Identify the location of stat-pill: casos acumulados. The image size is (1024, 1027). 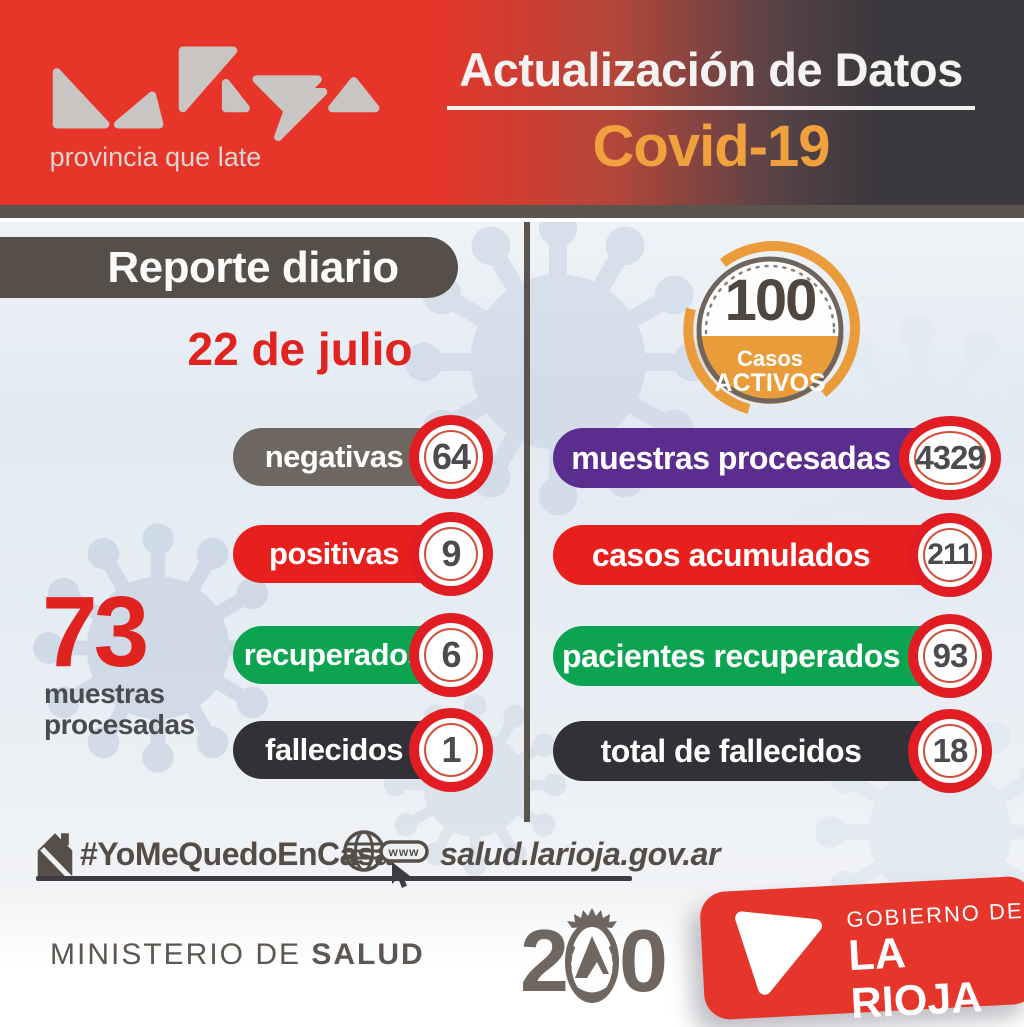
(755, 555).